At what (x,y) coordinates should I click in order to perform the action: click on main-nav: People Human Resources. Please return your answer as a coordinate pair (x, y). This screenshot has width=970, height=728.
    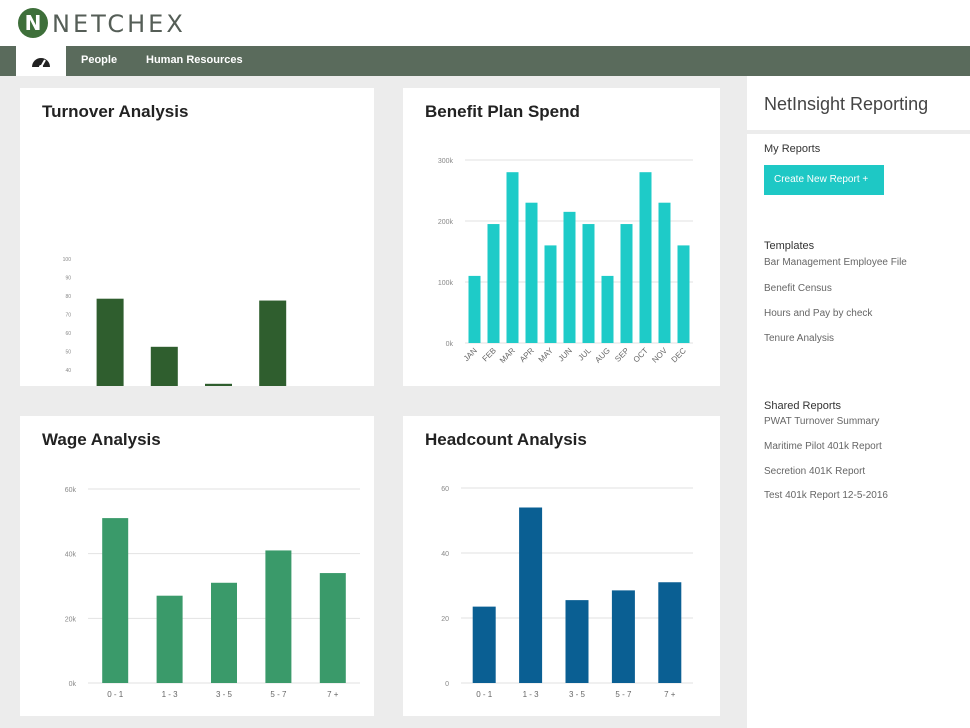
    Looking at the image, I should click on (485, 61).